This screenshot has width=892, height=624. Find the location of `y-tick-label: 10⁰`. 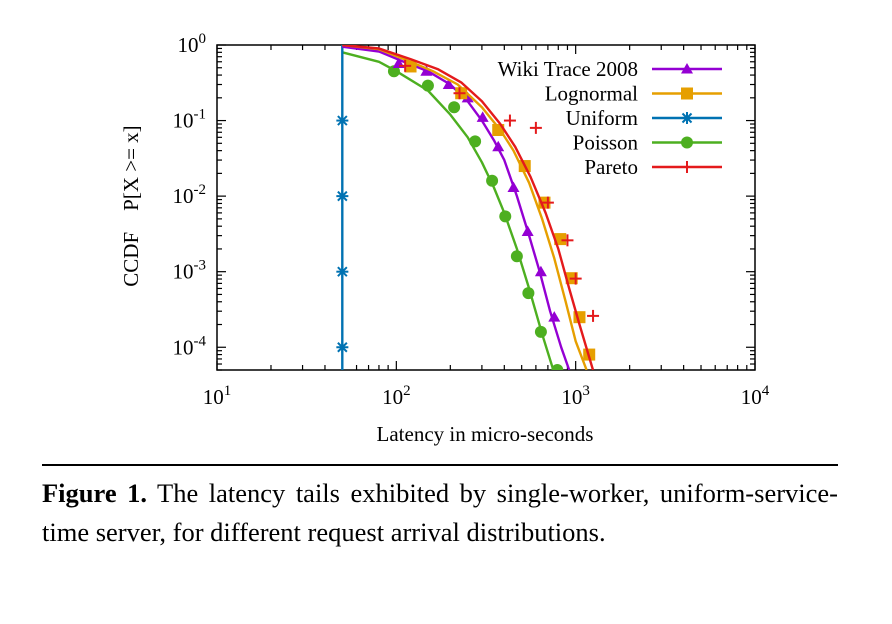

y-tick-label: 10⁰ is located at coordinates (192, 44).